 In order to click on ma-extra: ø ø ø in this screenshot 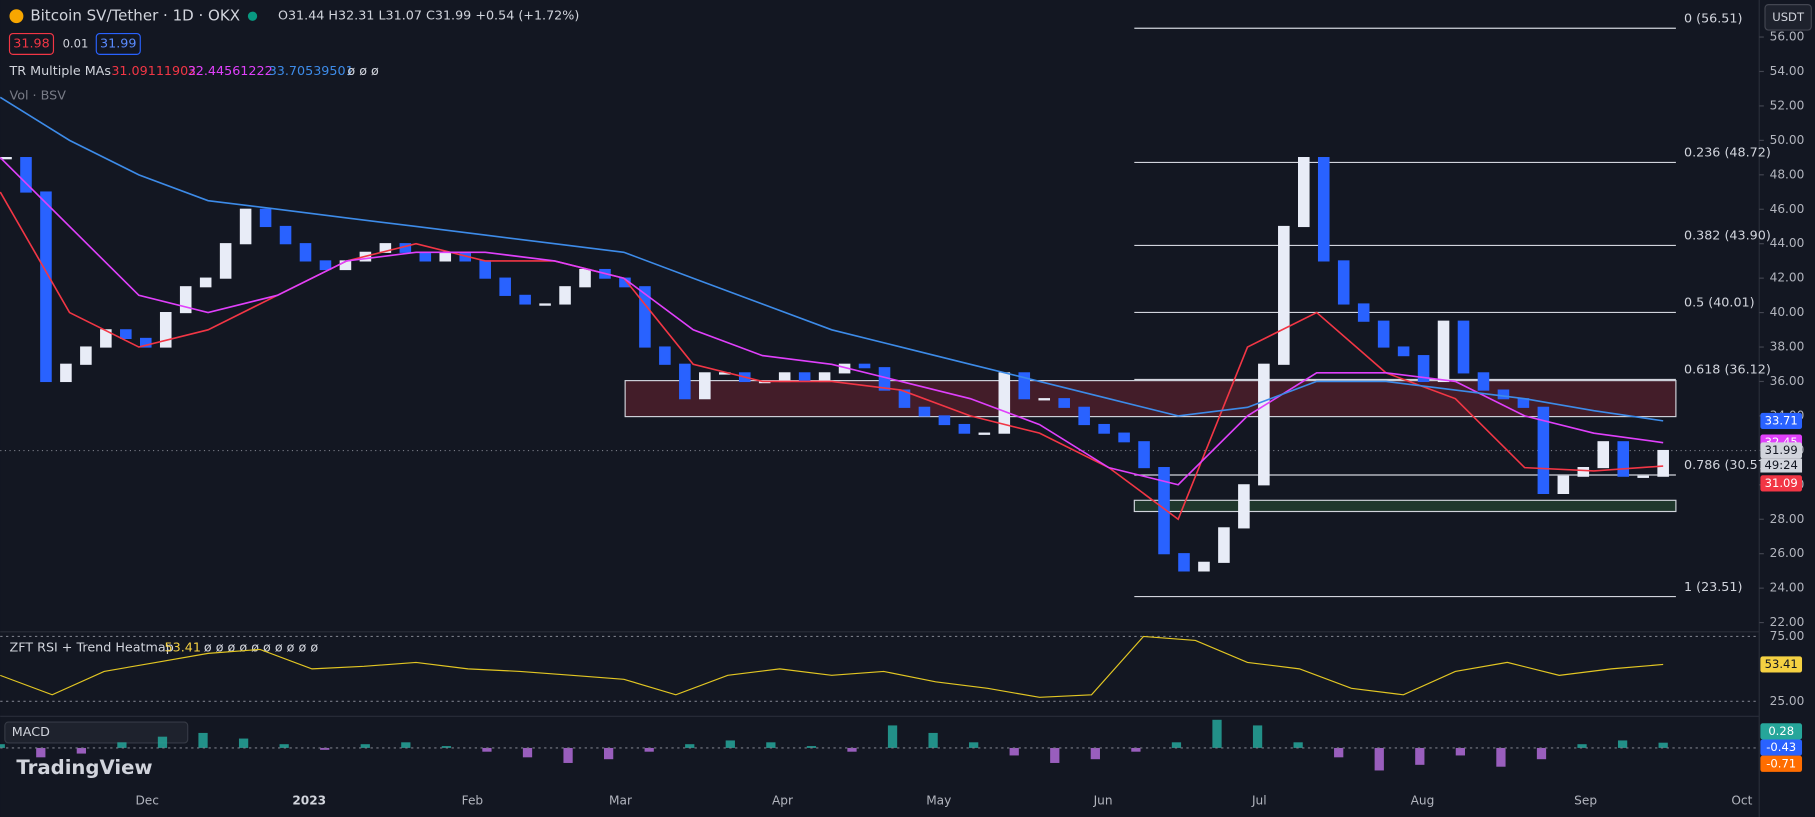, I will do `click(363, 70)`.